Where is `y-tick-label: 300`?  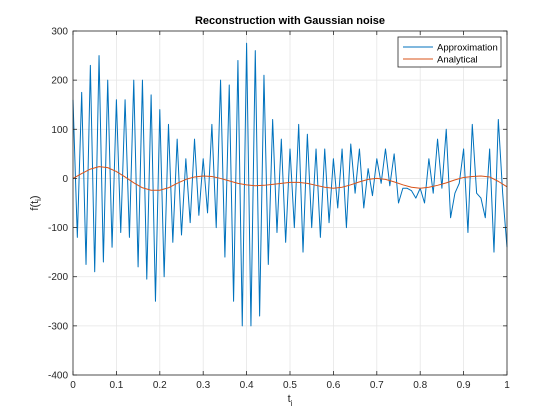
y-tick-label: 300 is located at coordinates (59, 32).